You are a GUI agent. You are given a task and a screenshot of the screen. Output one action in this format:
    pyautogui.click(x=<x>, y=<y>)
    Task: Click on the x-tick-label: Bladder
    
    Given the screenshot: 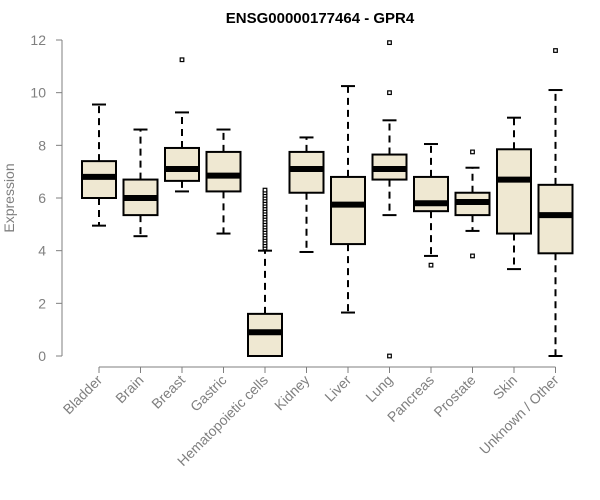 What is the action you would take?
    pyautogui.click(x=83, y=395)
    